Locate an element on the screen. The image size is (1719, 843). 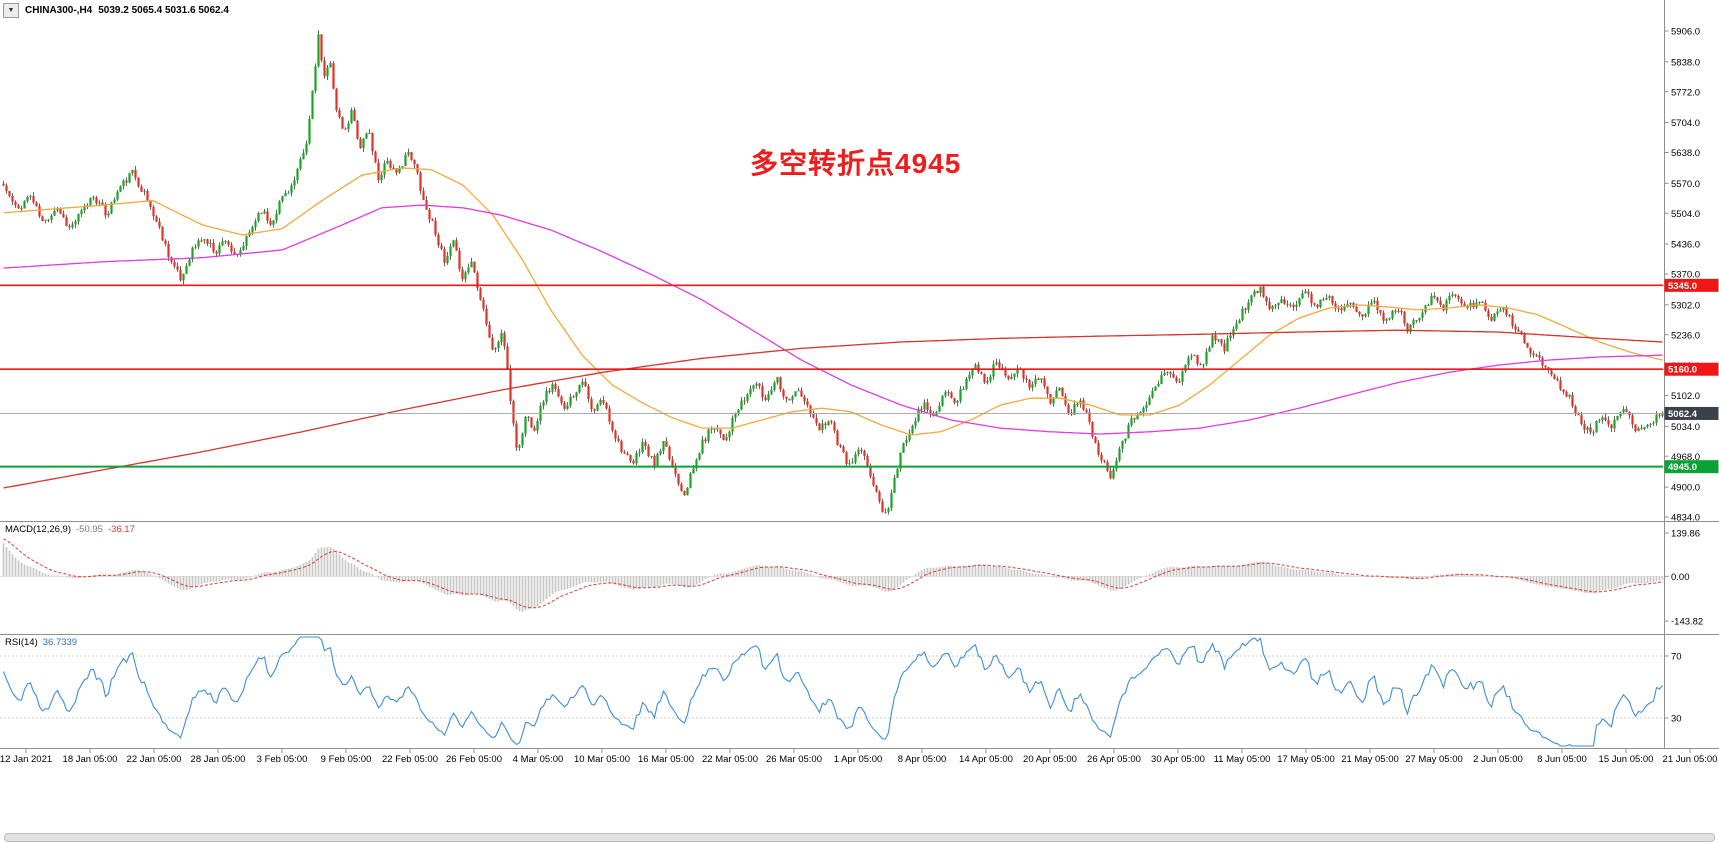
svg-text: 26 Feb 05:00 is located at coordinates (474, 759).